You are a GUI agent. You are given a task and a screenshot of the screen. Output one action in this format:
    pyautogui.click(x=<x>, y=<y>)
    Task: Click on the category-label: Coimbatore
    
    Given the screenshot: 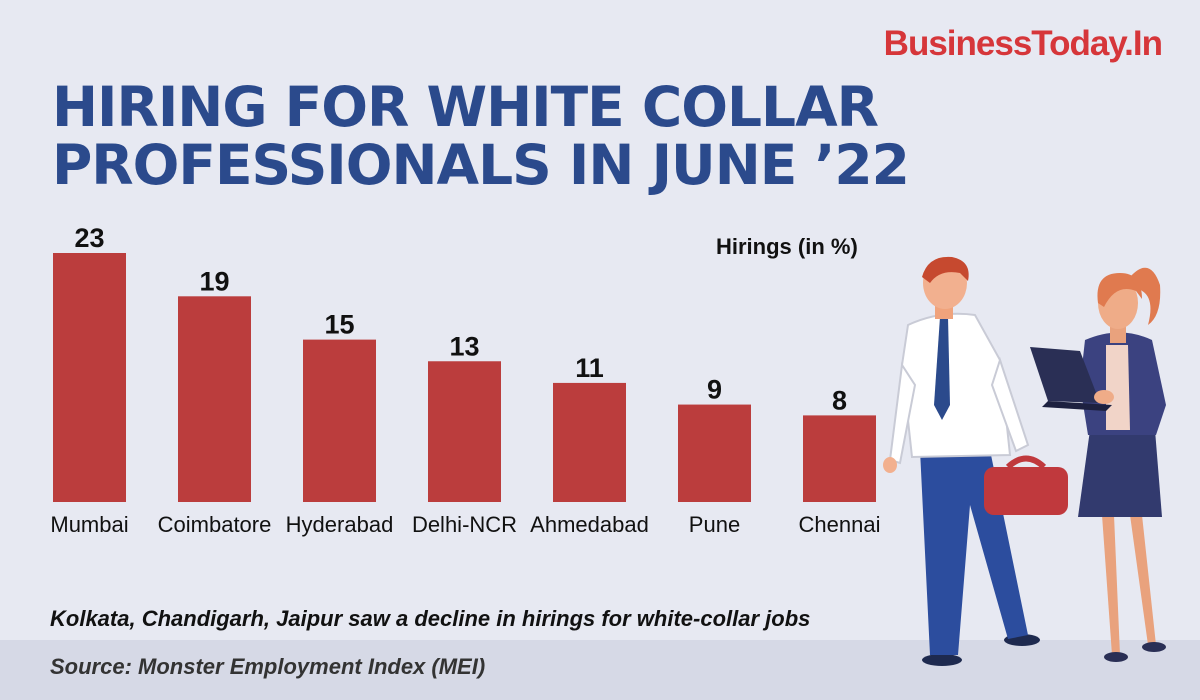 What is the action you would take?
    pyautogui.click(x=215, y=524)
    